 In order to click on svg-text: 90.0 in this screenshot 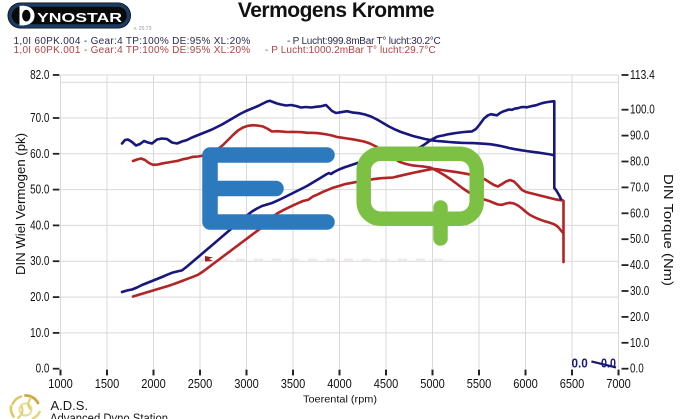, I will do `click(639, 136)`.